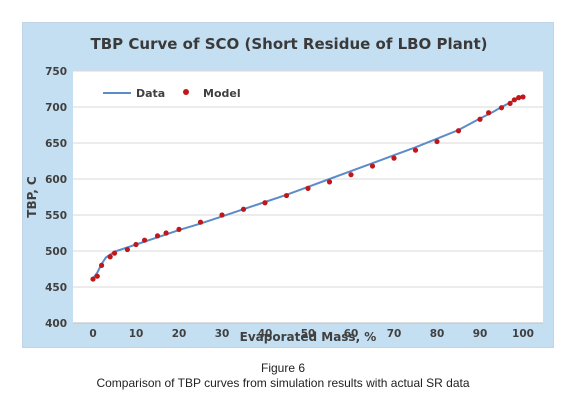 The image size is (566, 400). Describe the element at coordinates (56, 288) in the screenshot. I see `y-tick-label: 450` at that location.